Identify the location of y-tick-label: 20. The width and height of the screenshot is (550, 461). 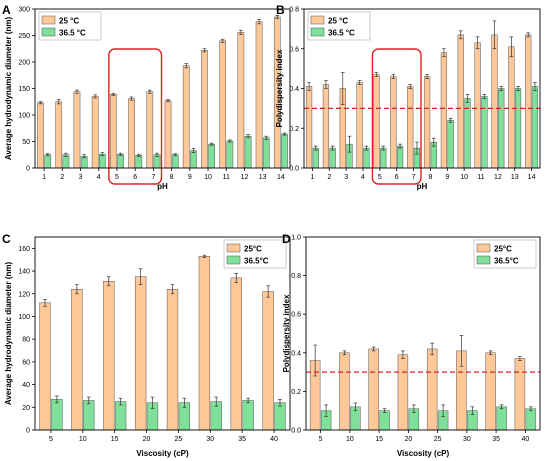
(26, 408).